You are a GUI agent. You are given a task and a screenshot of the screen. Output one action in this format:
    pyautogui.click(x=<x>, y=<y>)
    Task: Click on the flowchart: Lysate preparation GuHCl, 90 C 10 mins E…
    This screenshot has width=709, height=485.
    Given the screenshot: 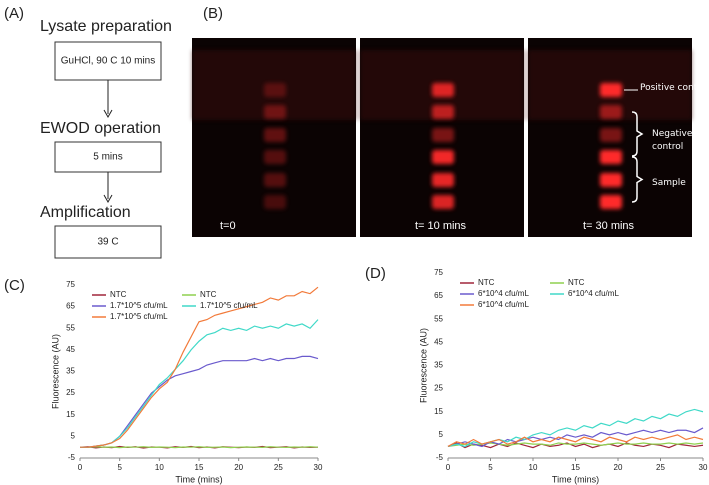 What is the action you would take?
    pyautogui.click(x=106, y=138)
    